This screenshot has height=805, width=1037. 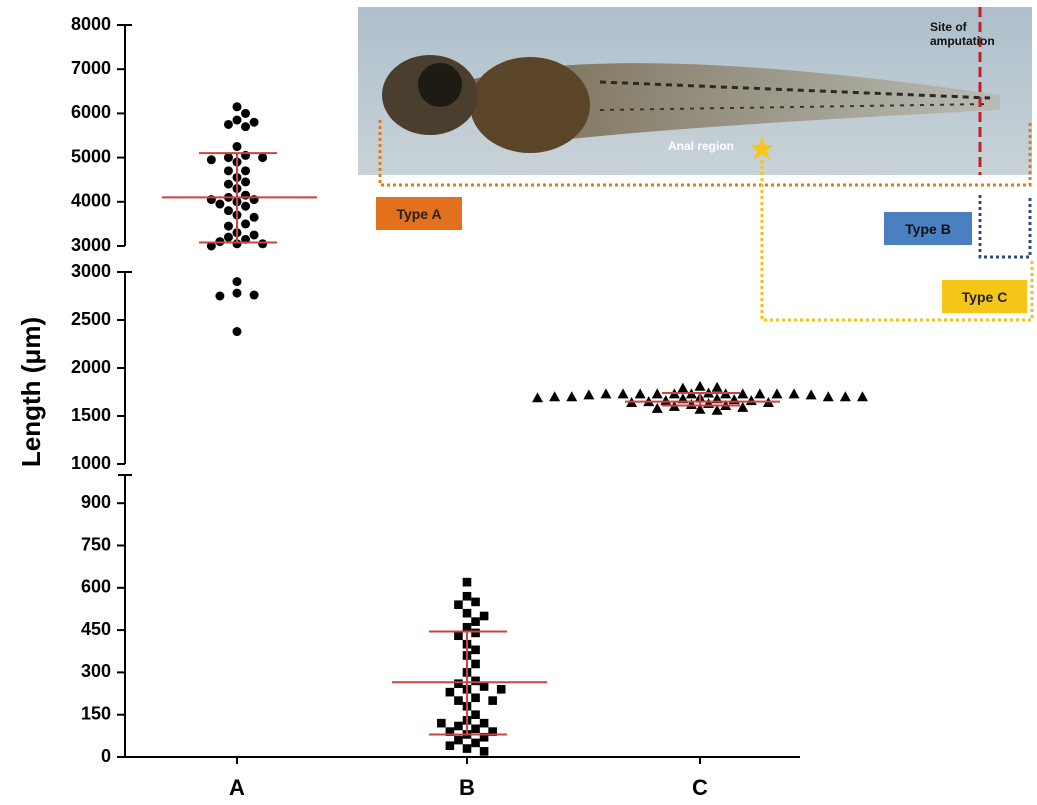 What do you see at coordinates (96, 713) in the screenshot?
I see `y-tick-label: 150` at bounding box center [96, 713].